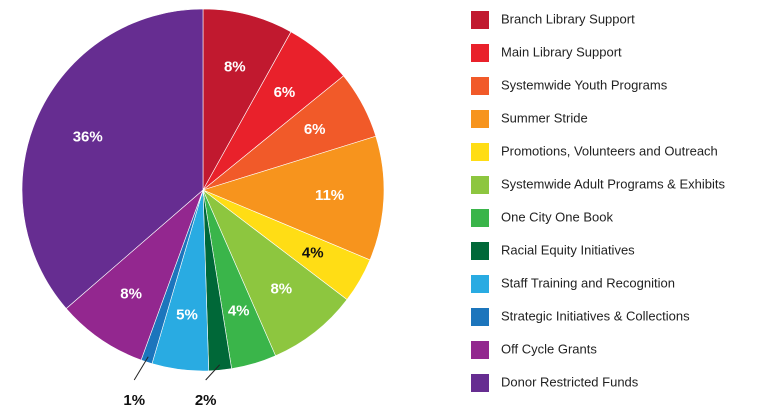  I want to click on legend-label: Staff Training and Recognition, so click(588, 282).